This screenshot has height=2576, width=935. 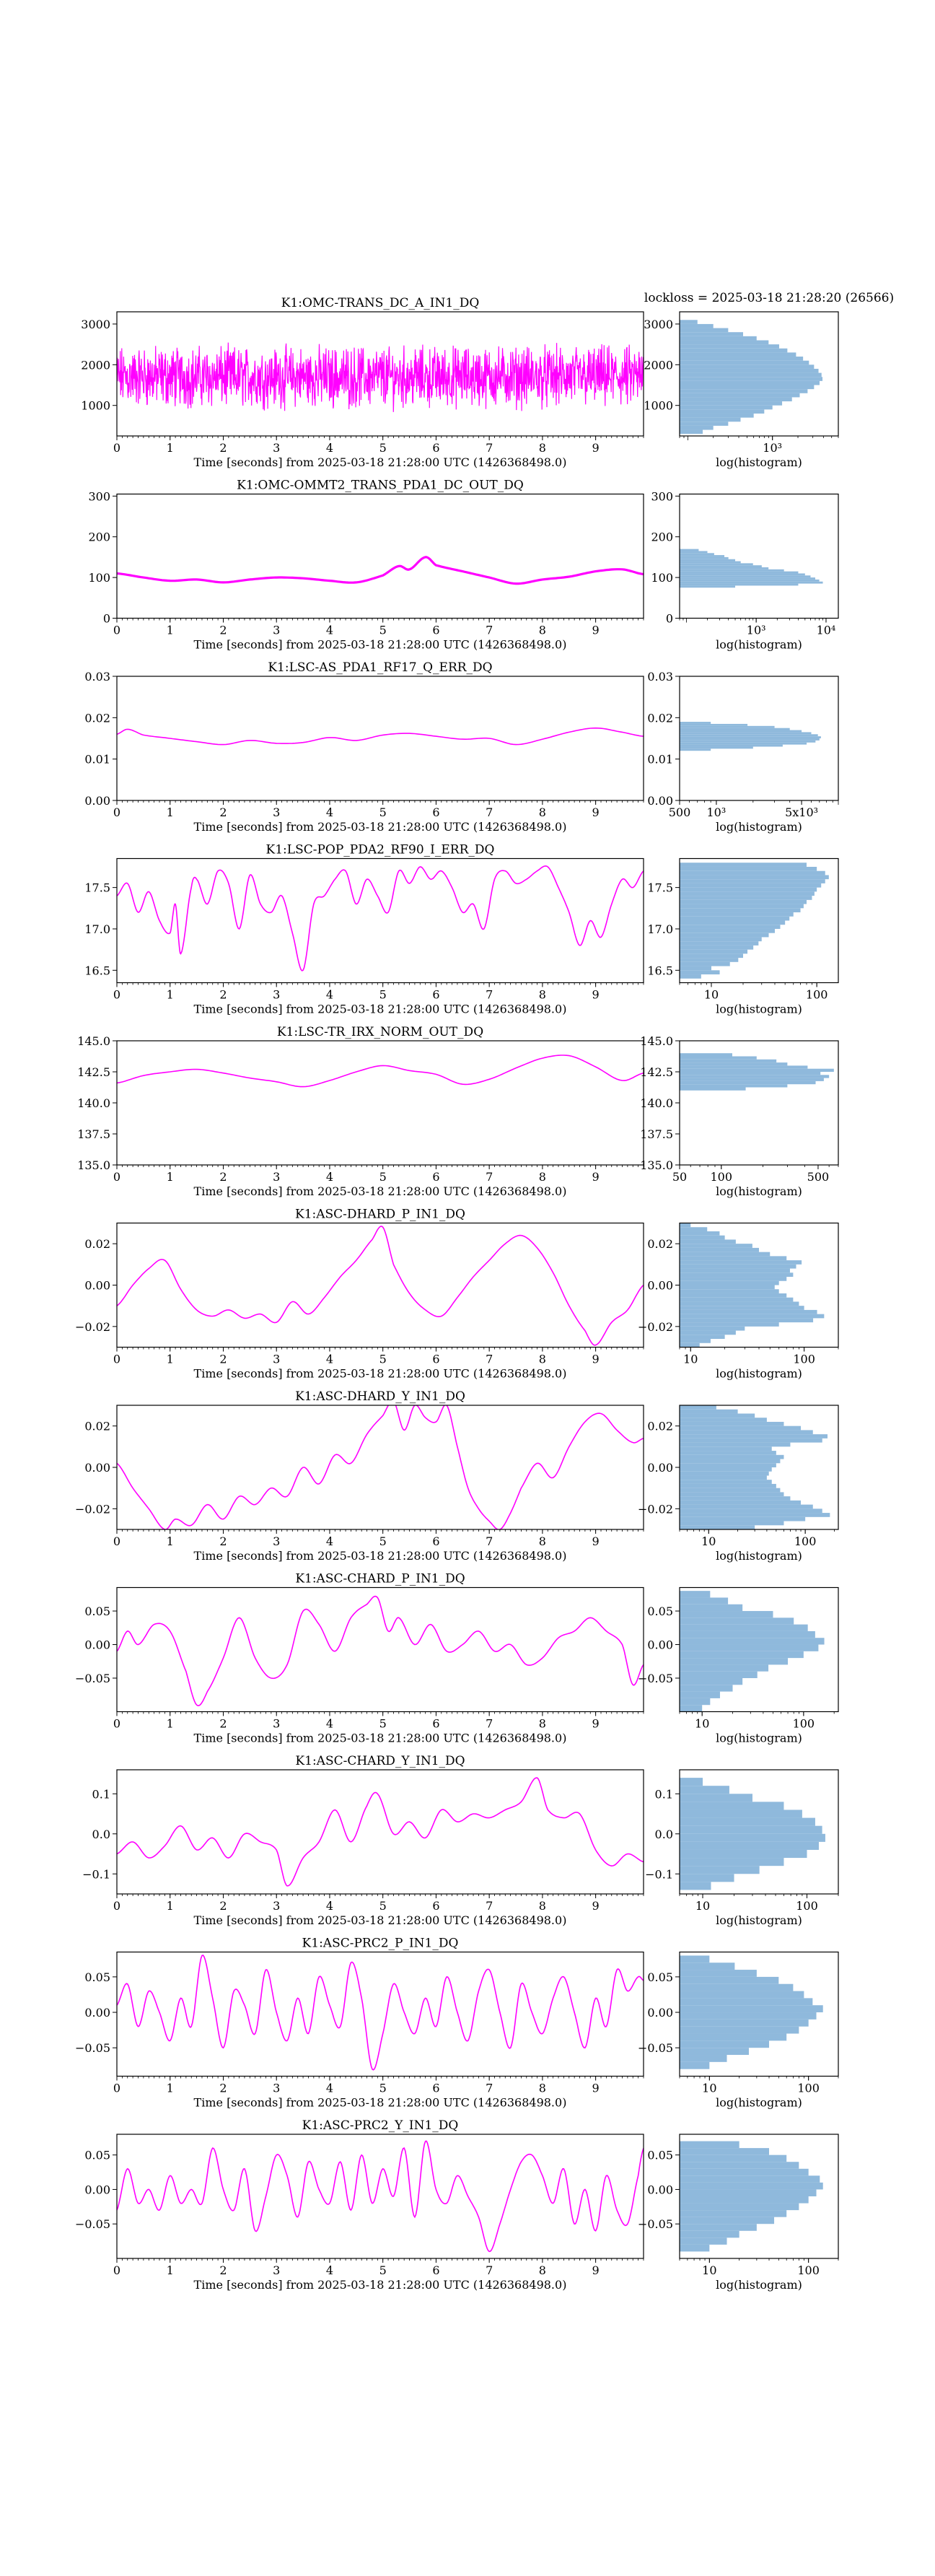 What do you see at coordinates (383, 812) in the screenshot?
I see `x-tick-label: 5` at bounding box center [383, 812].